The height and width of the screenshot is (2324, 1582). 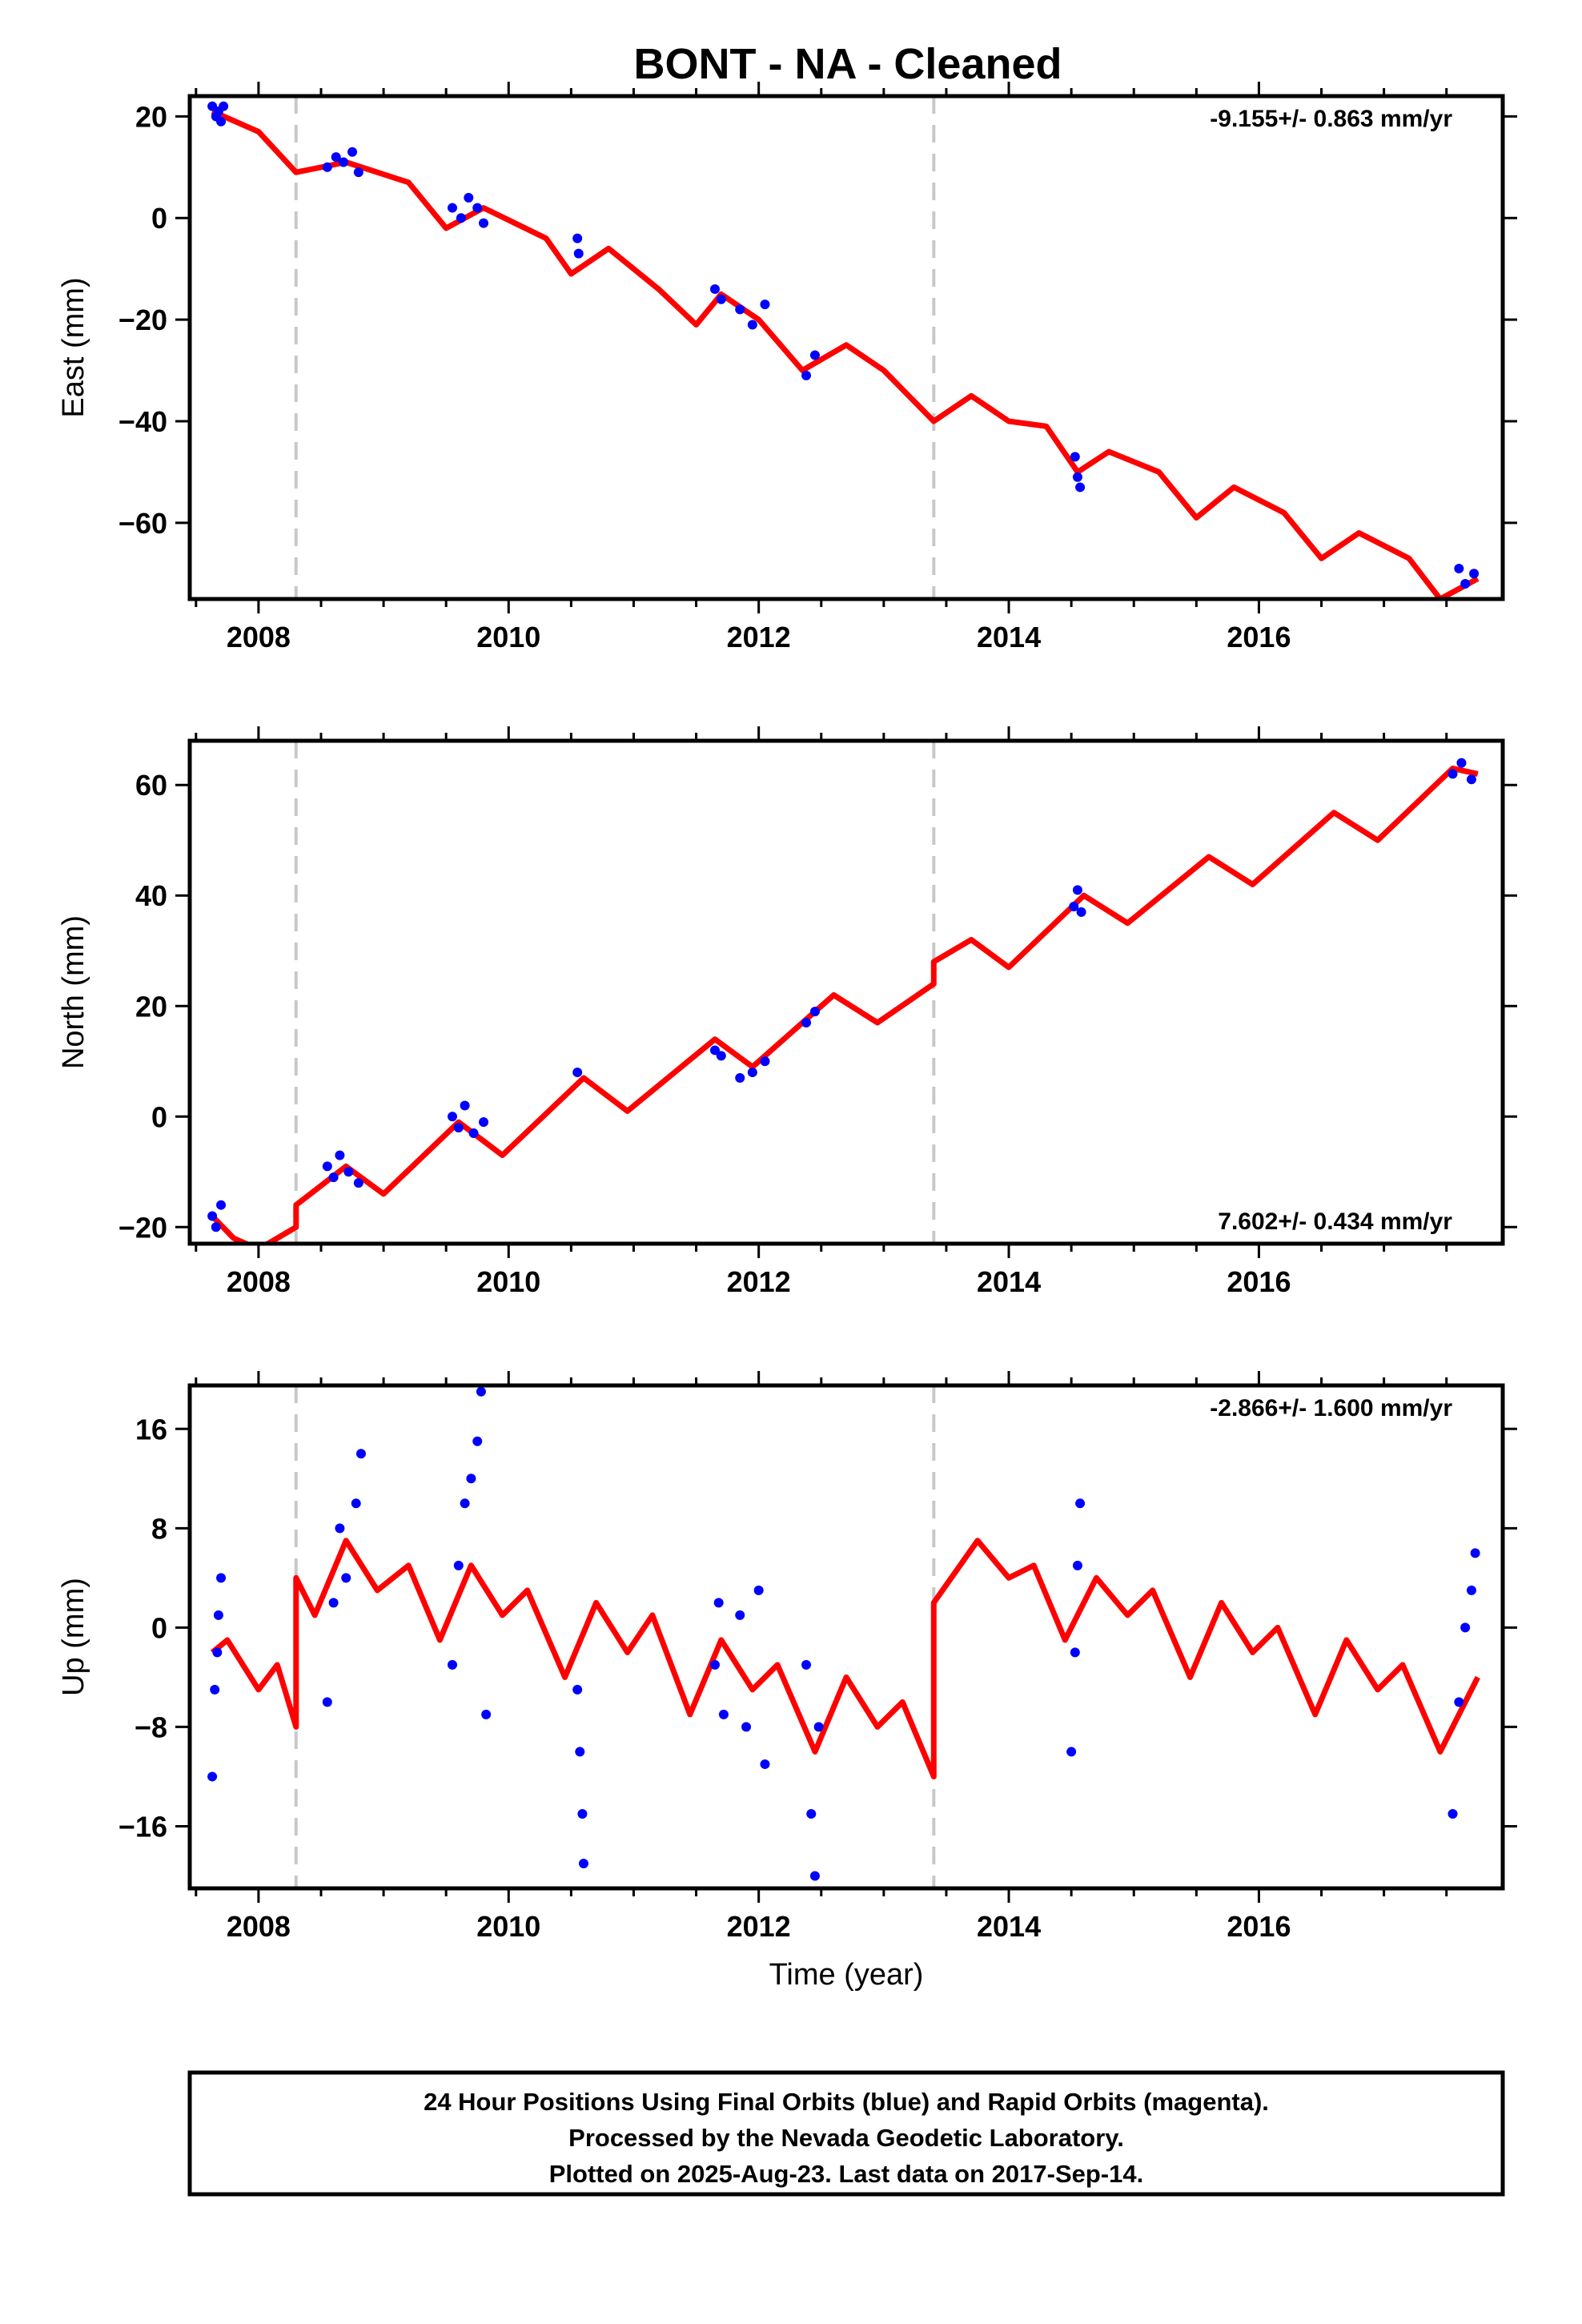 What do you see at coordinates (142, 523) in the screenshot?
I see `y-tick-label: −60` at bounding box center [142, 523].